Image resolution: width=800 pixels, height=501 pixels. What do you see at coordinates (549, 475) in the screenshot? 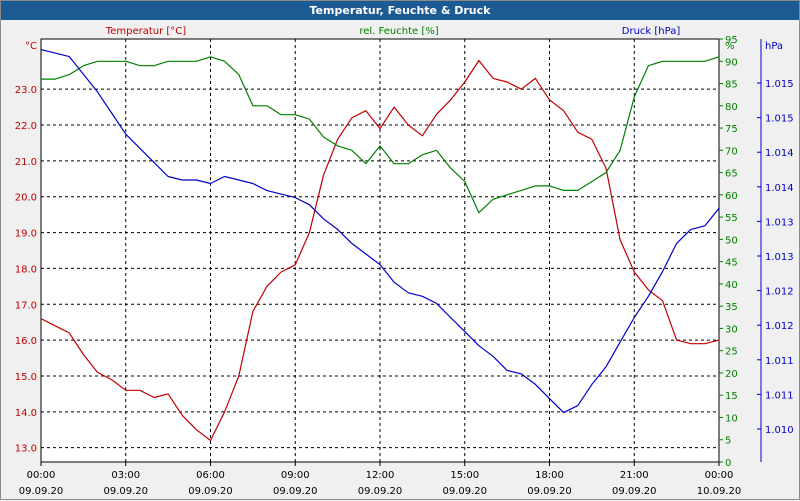
I see `x-tick-label-time: 18:00` at bounding box center [549, 475].